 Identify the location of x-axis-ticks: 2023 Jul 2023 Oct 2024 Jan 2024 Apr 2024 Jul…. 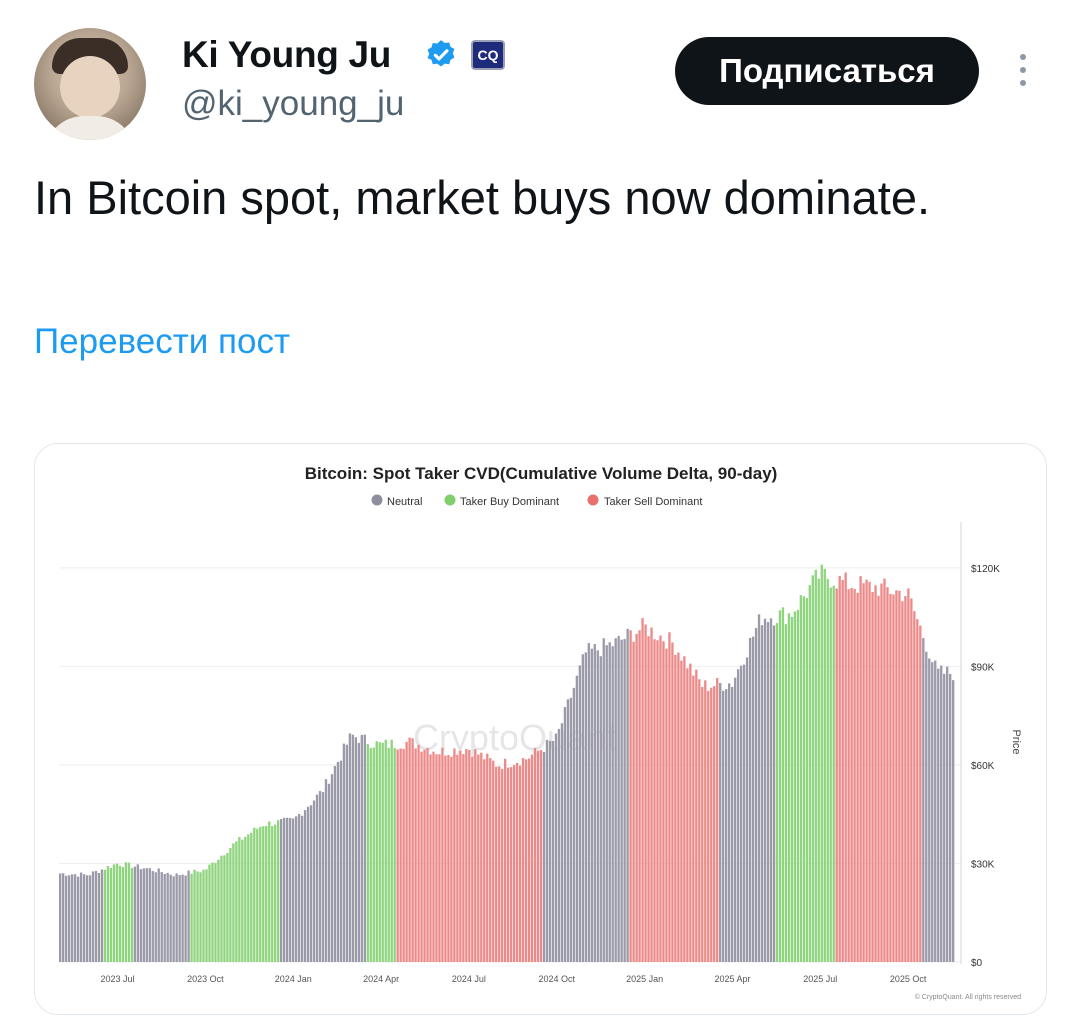
(514, 979).